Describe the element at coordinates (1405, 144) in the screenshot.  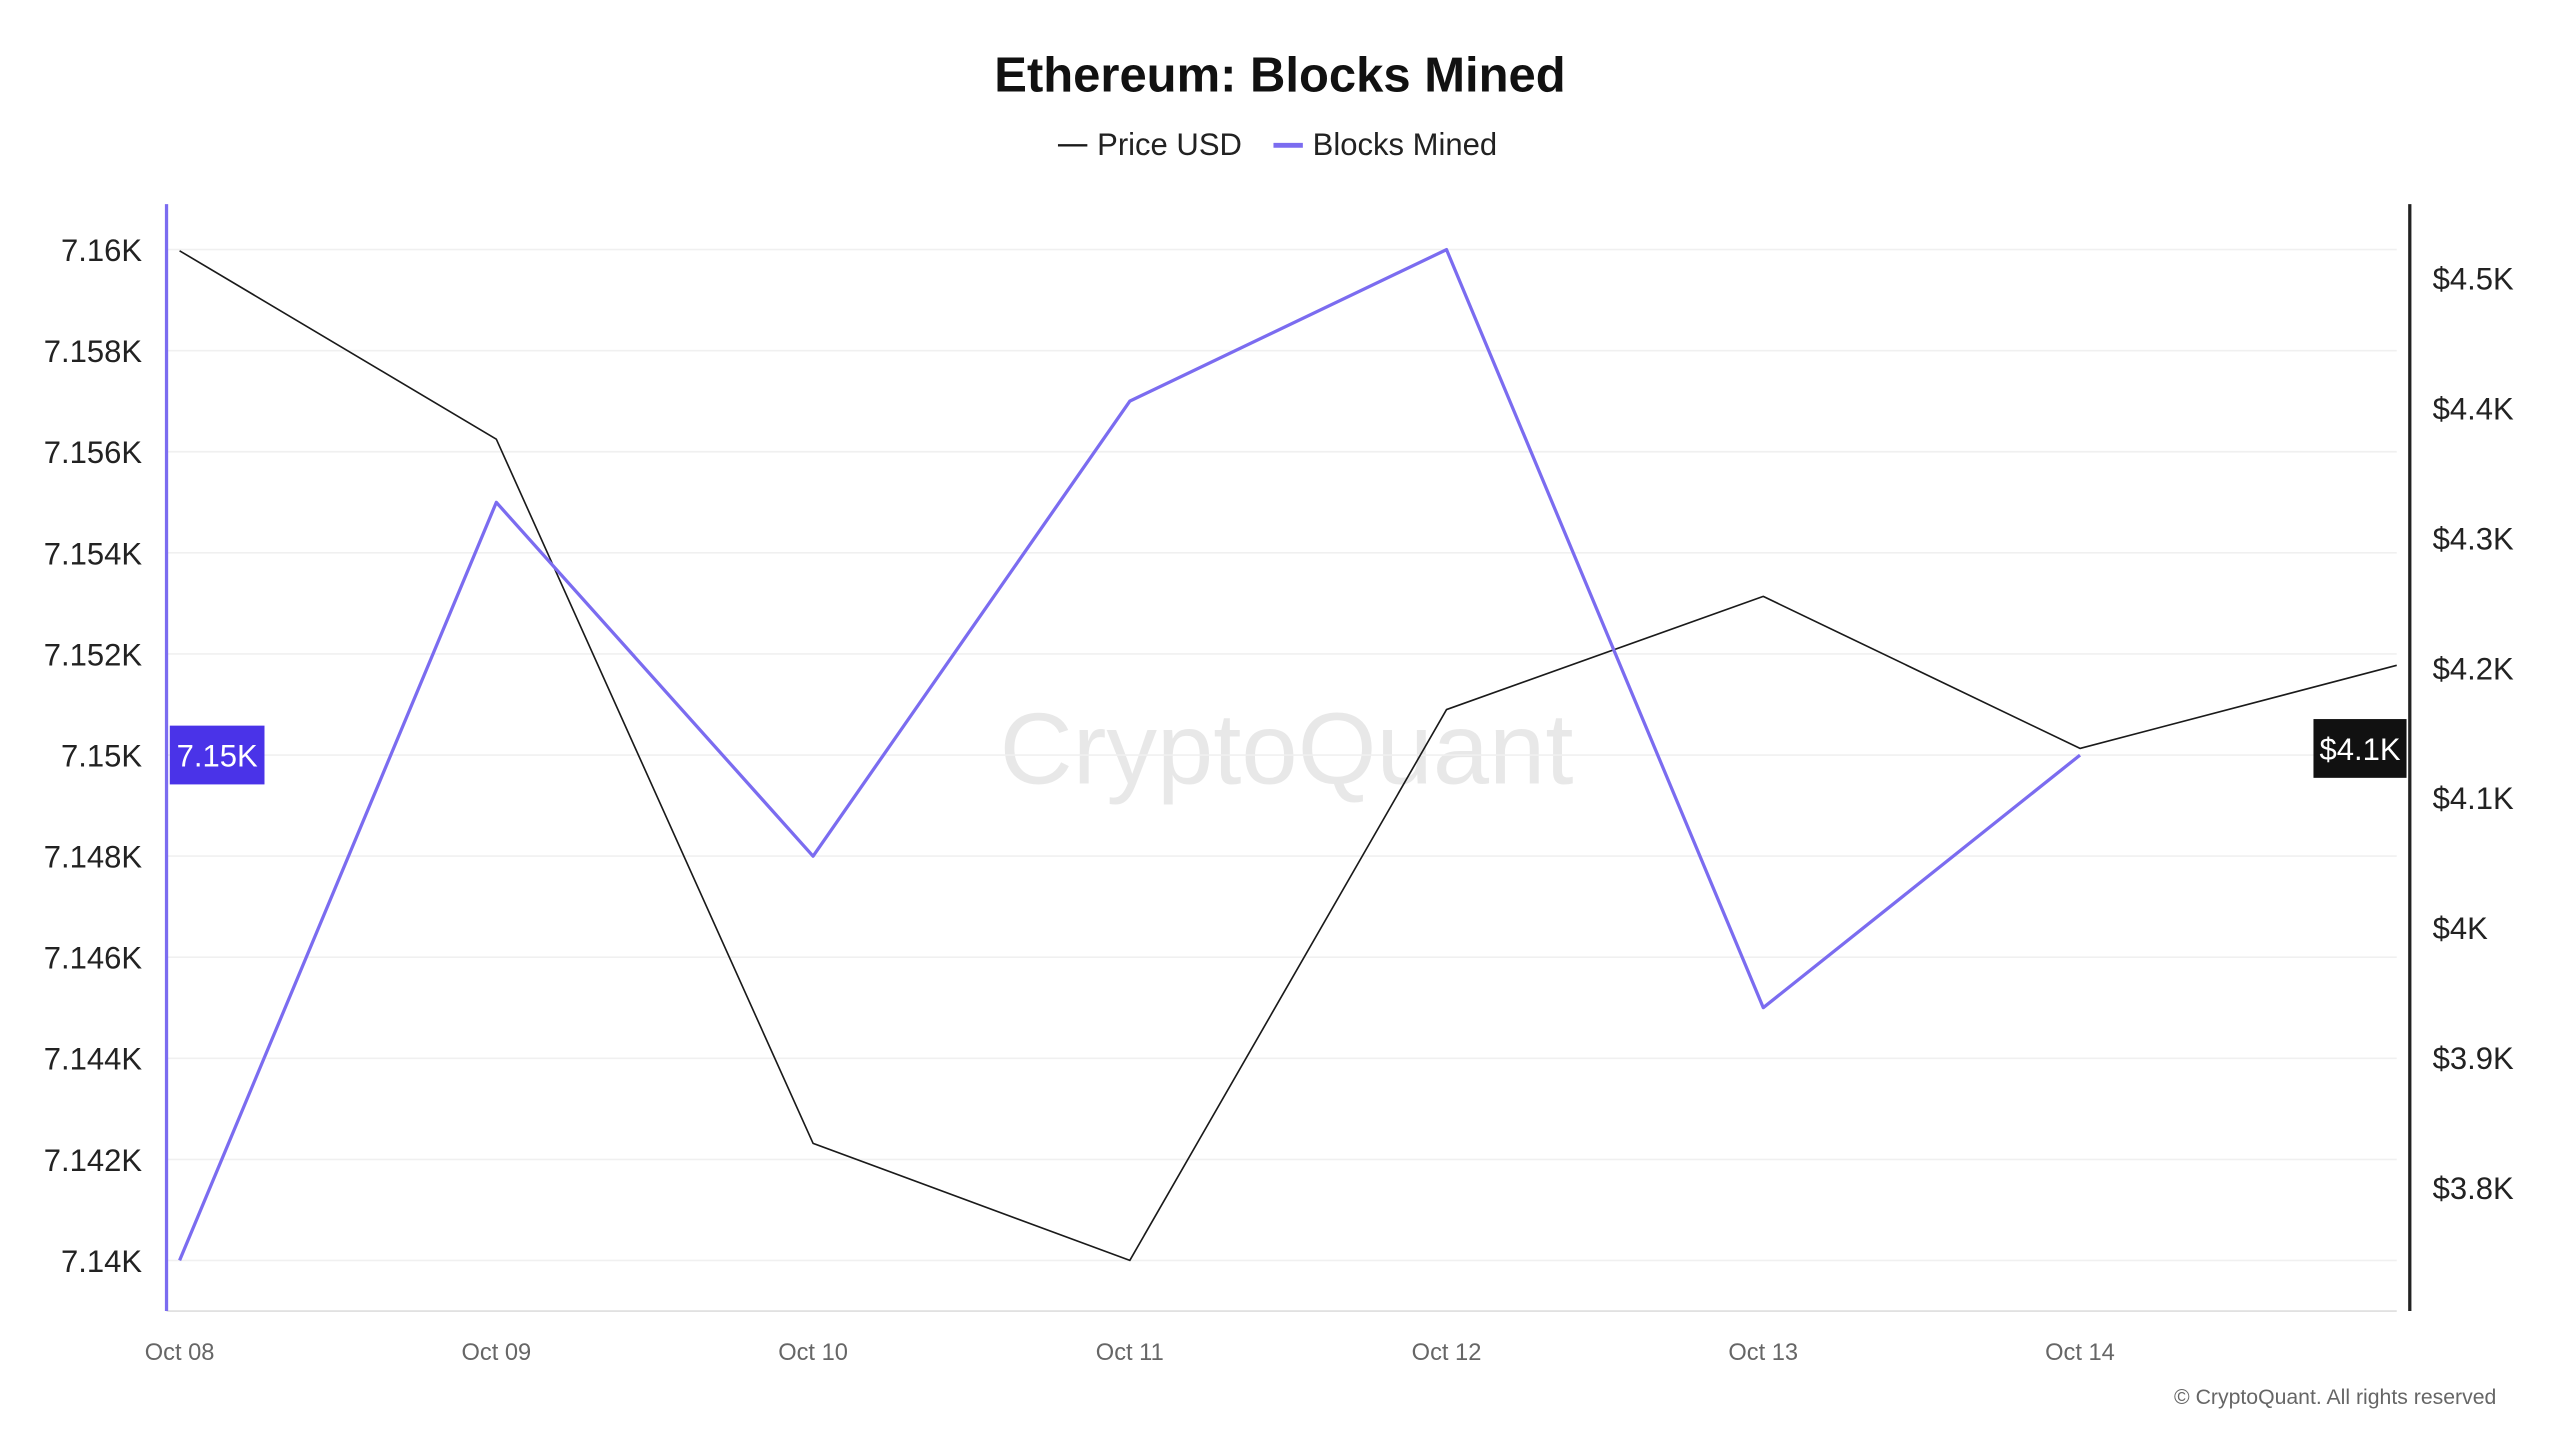
I see `legend-blocks-label: Blocks Mined` at that location.